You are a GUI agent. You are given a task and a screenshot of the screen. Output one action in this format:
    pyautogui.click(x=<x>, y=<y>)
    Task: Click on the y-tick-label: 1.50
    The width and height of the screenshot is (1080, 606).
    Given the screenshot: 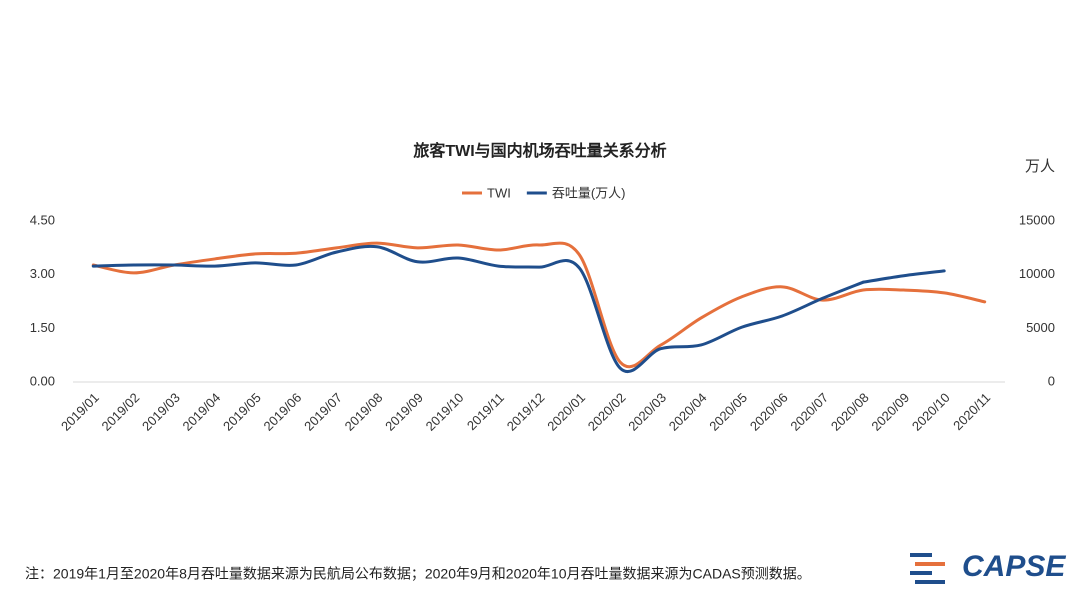 What is the action you would take?
    pyautogui.click(x=42, y=327)
    